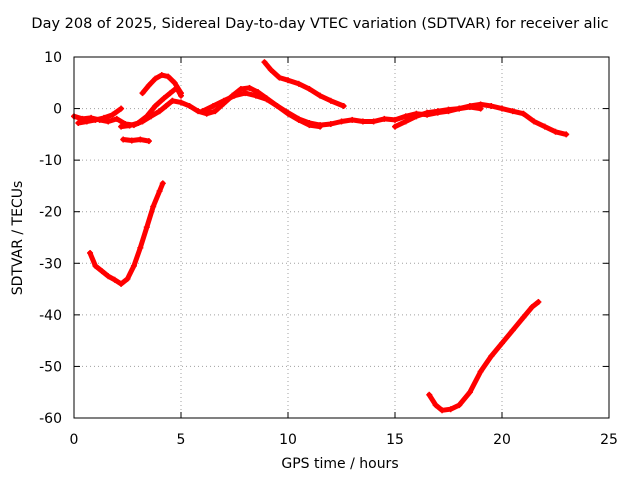 This screenshot has height=480, width=640. What do you see at coordinates (50, 161) in the screenshot?
I see `y-tick-label: -10` at bounding box center [50, 161].